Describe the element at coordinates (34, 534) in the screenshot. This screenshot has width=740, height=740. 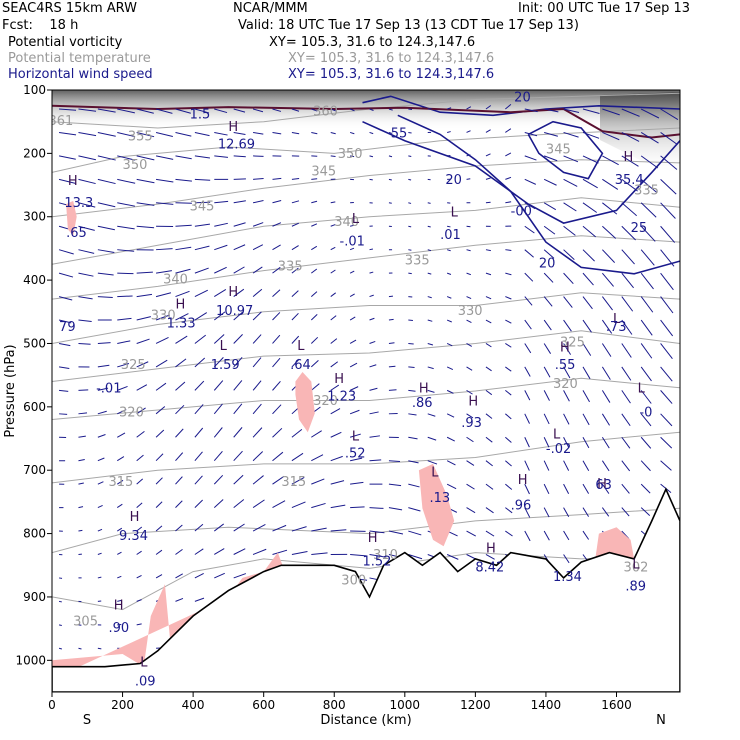
I see `y-tick-label: 800` at that location.